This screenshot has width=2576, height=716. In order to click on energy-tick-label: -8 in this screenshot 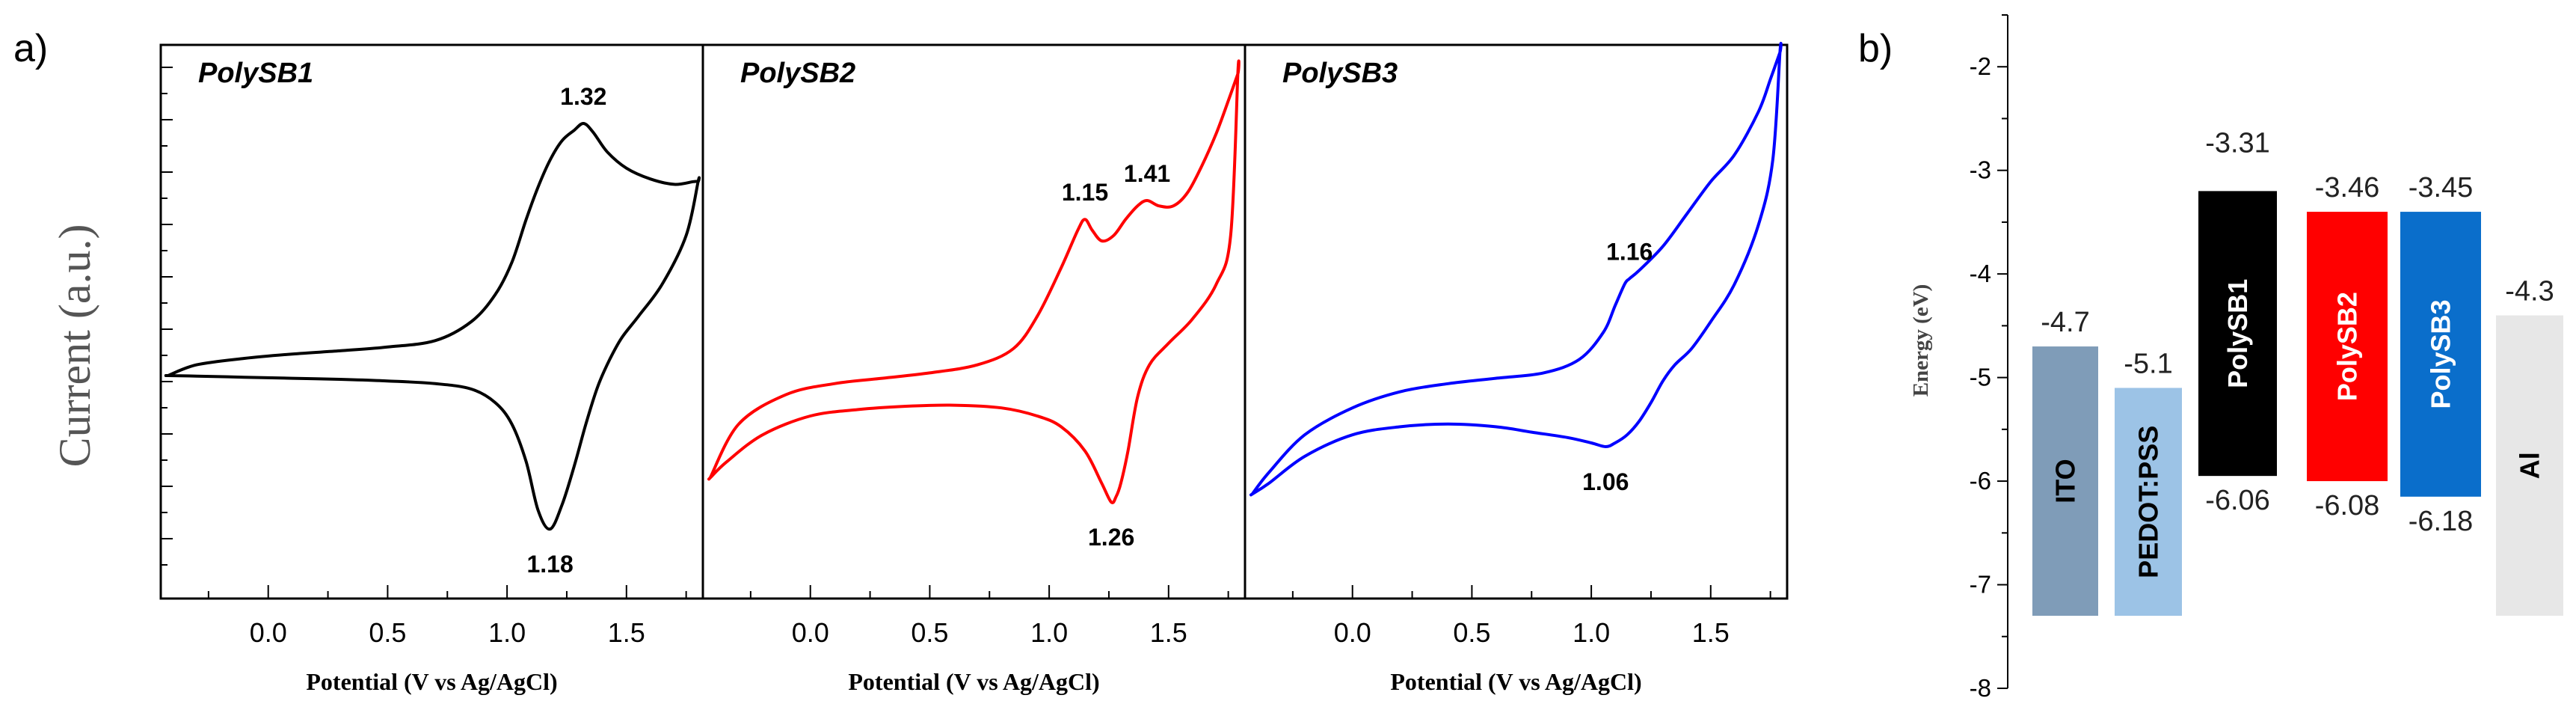, I will do `click(1980, 688)`.